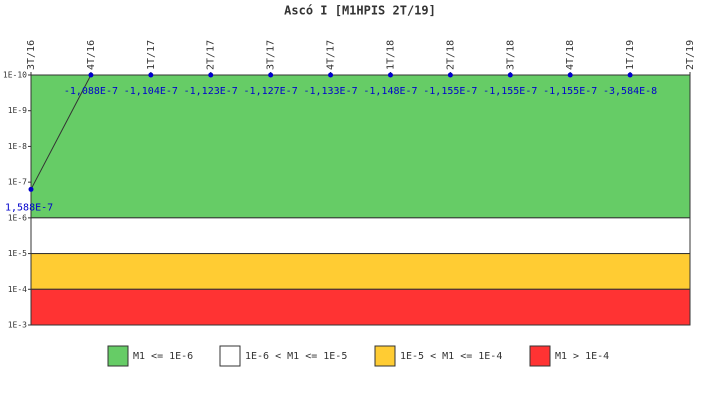  What do you see at coordinates (450, 55) in the screenshot?
I see `x-tick-label: 2T/18` at bounding box center [450, 55].